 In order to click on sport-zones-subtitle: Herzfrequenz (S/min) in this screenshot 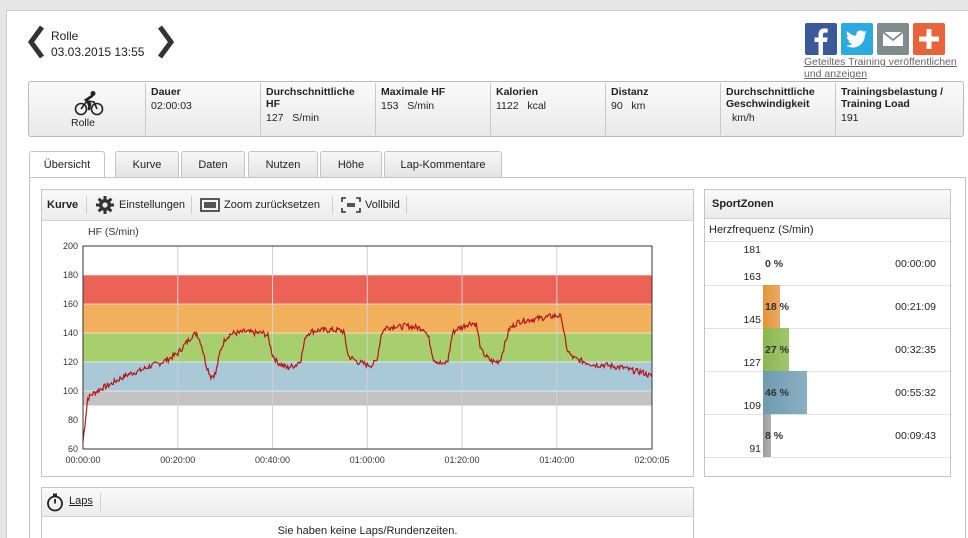, I will do `click(827, 230)`.